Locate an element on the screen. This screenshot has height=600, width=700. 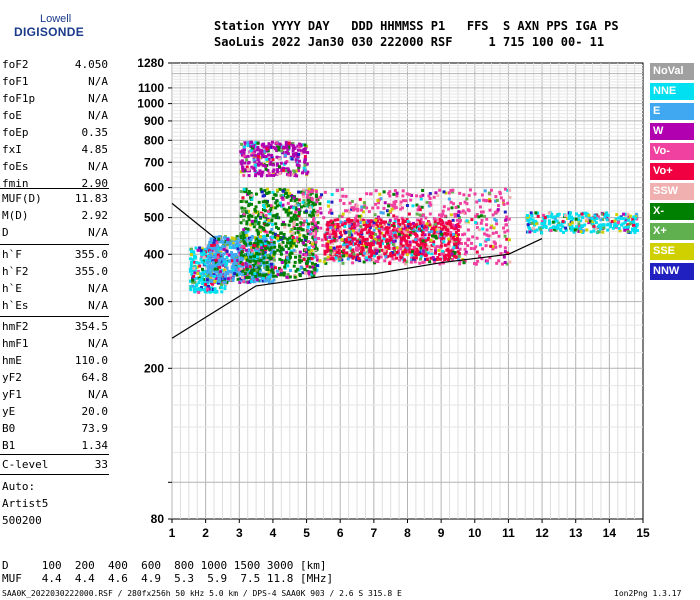
x-tick-label: 7 is located at coordinates (374, 533).